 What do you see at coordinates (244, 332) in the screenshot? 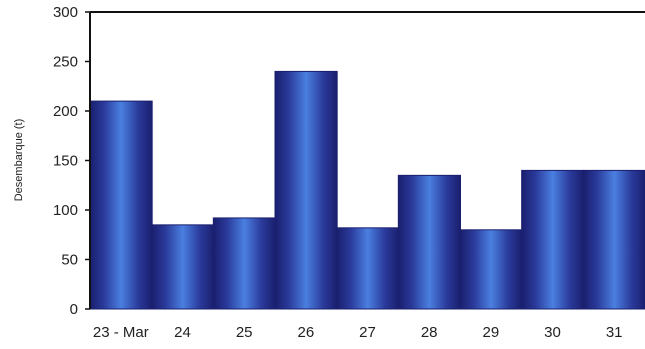
I see `x-tick-label-2: 25` at bounding box center [244, 332].